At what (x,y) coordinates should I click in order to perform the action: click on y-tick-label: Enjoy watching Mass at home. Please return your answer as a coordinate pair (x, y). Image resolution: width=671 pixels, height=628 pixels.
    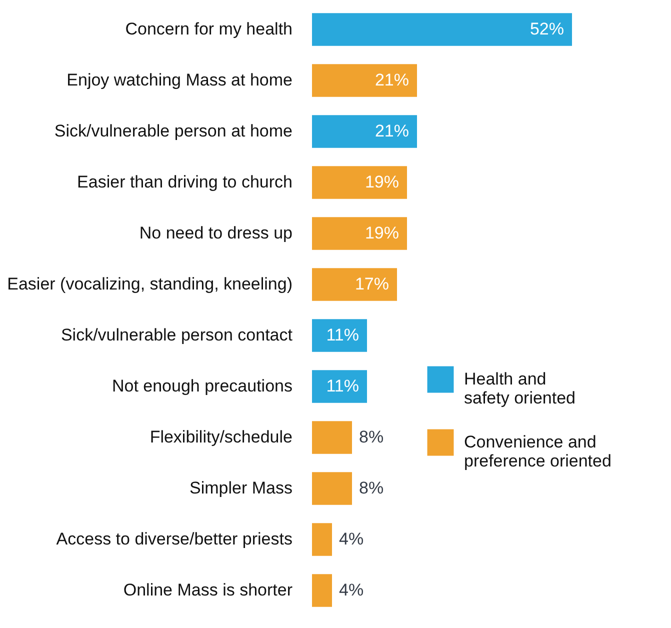
    Looking at the image, I should click on (179, 80).